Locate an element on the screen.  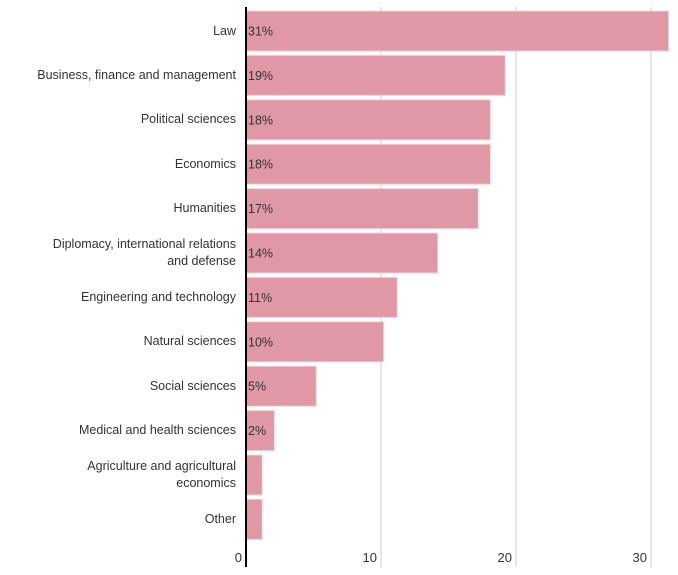
x-tick-label: 10 is located at coordinates (370, 557).